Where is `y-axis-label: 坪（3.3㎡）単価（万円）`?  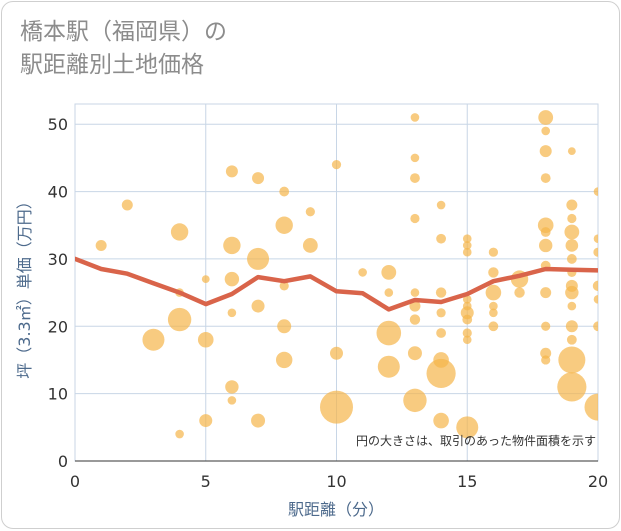 y-axis-label: 坪（3.3㎡）単価（万円） is located at coordinates (24, 285).